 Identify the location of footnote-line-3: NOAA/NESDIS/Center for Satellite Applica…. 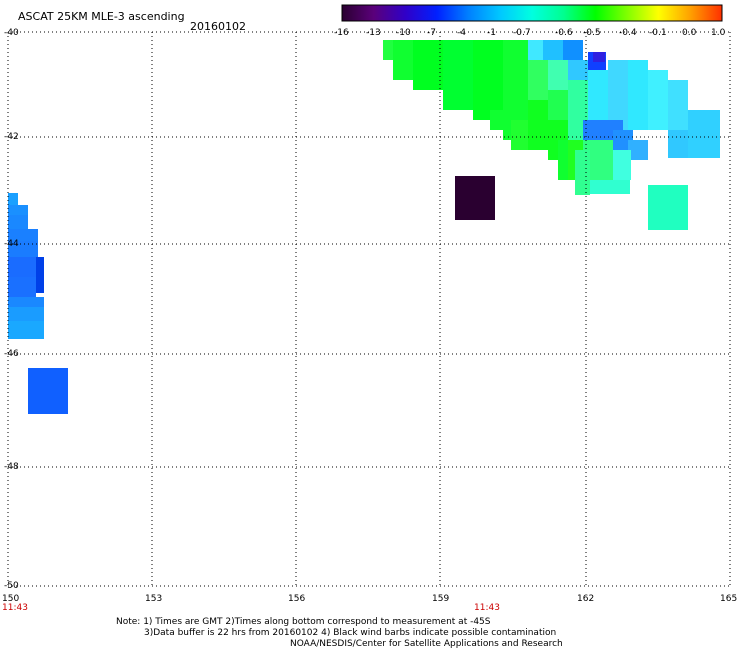
(426, 644).